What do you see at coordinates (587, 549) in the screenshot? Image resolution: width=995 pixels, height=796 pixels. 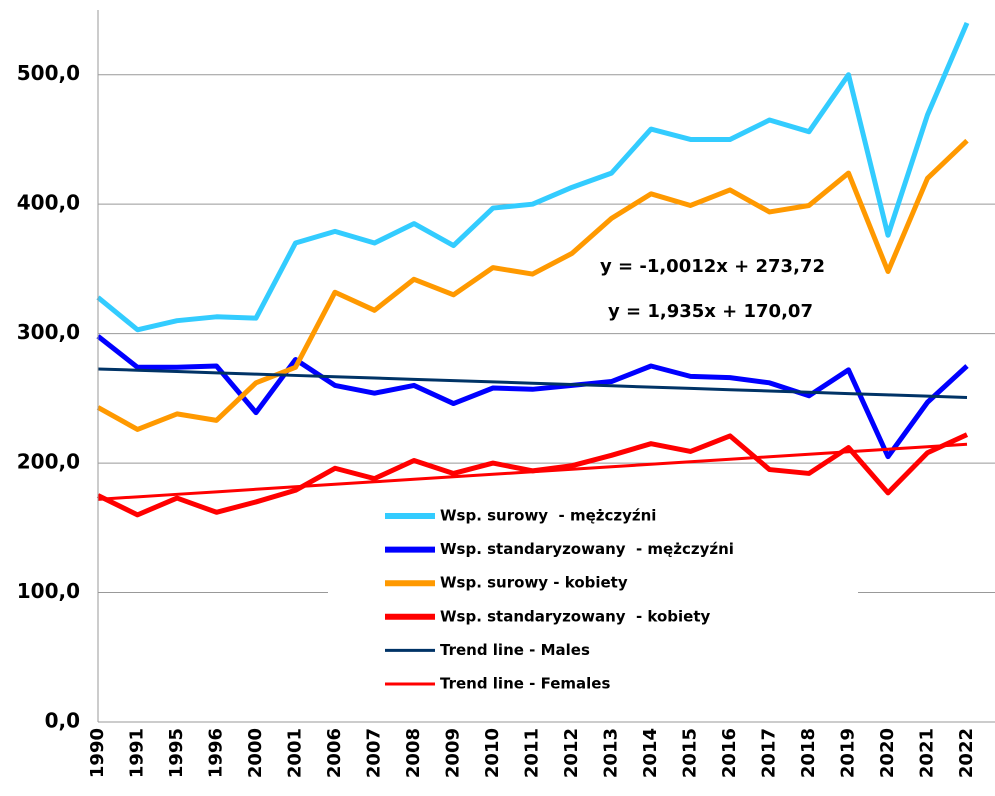 I see `legend-label: Wsp. standaryzowany - mężczyźni` at bounding box center [587, 549].